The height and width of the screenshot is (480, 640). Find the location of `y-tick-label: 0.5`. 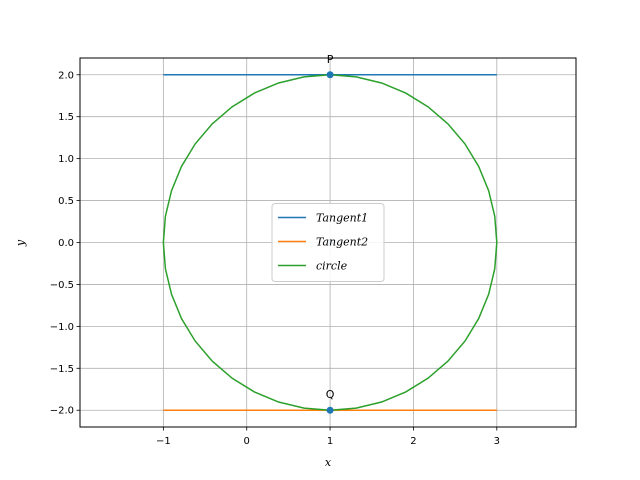

y-tick-label: 0.5 is located at coordinates (66, 201).